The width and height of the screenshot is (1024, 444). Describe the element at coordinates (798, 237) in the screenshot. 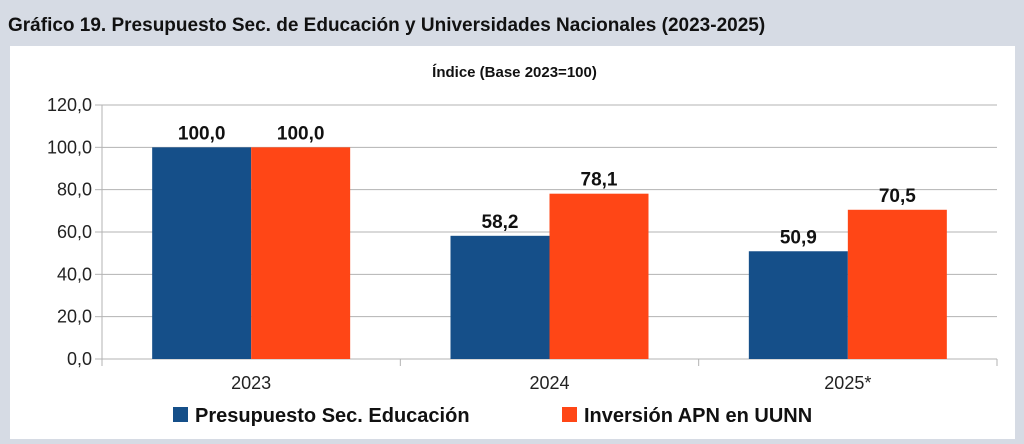

I see `bar-value-label: 50,9` at that location.